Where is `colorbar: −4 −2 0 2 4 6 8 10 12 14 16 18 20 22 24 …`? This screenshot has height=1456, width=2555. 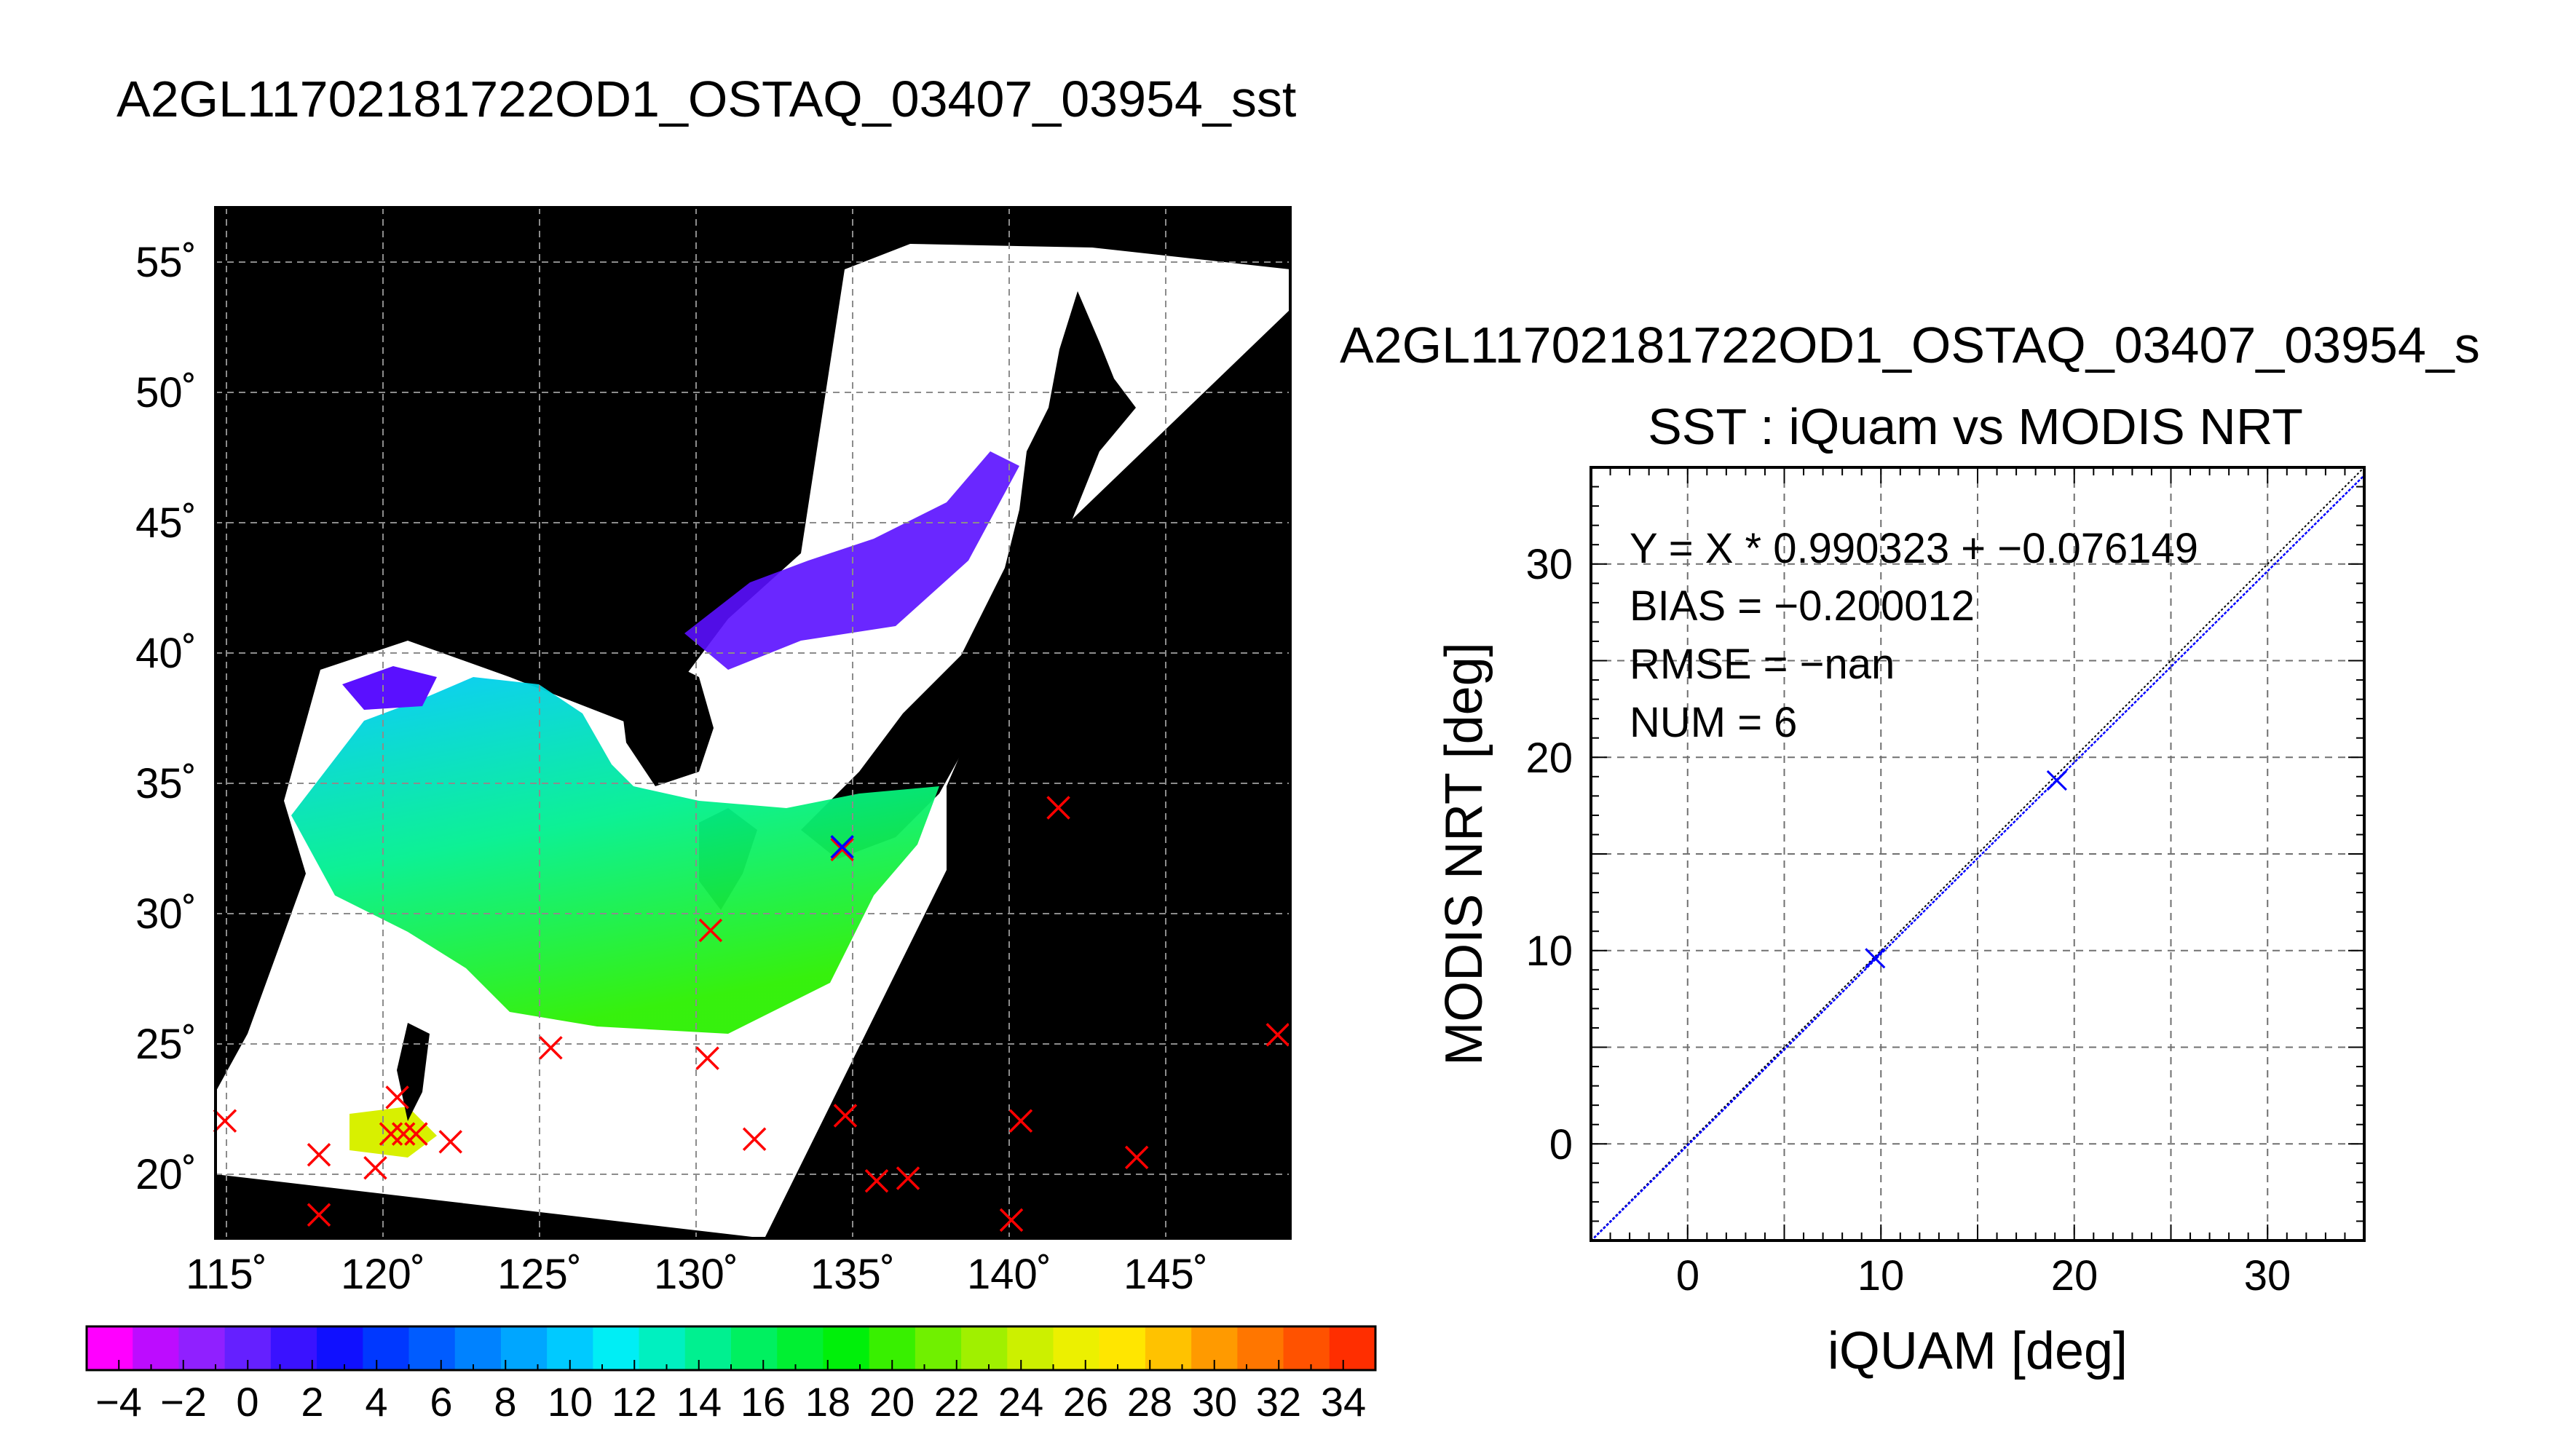
colorbar: −4 −2 0 2 4 6 8 10 12 14 16 18 20 22 24 … is located at coordinates (731, 1375).